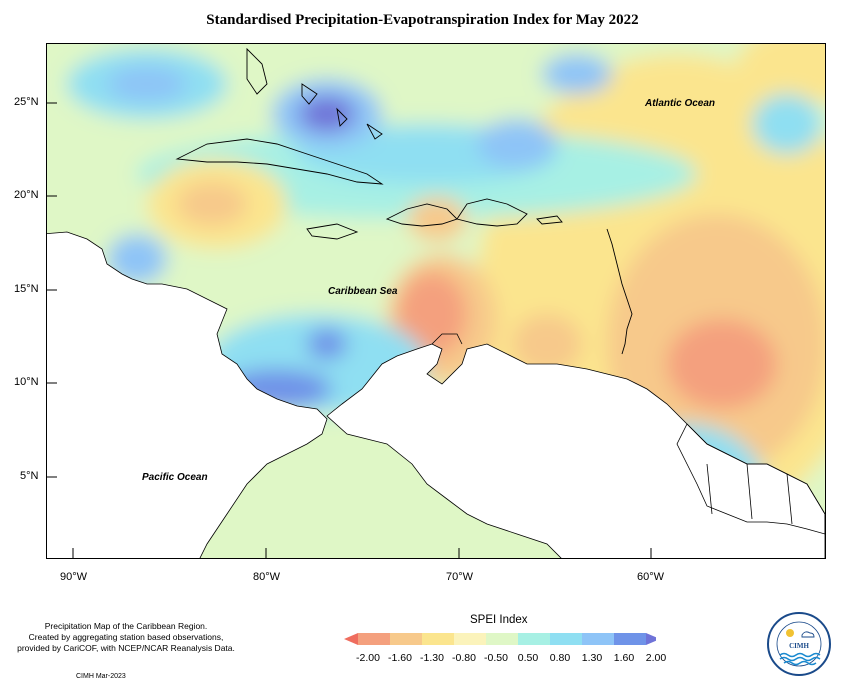  What do you see at coordinates (656, 658) in the screenshot?
I see `legend-label: 2.00` at bounding box center [656, 658].